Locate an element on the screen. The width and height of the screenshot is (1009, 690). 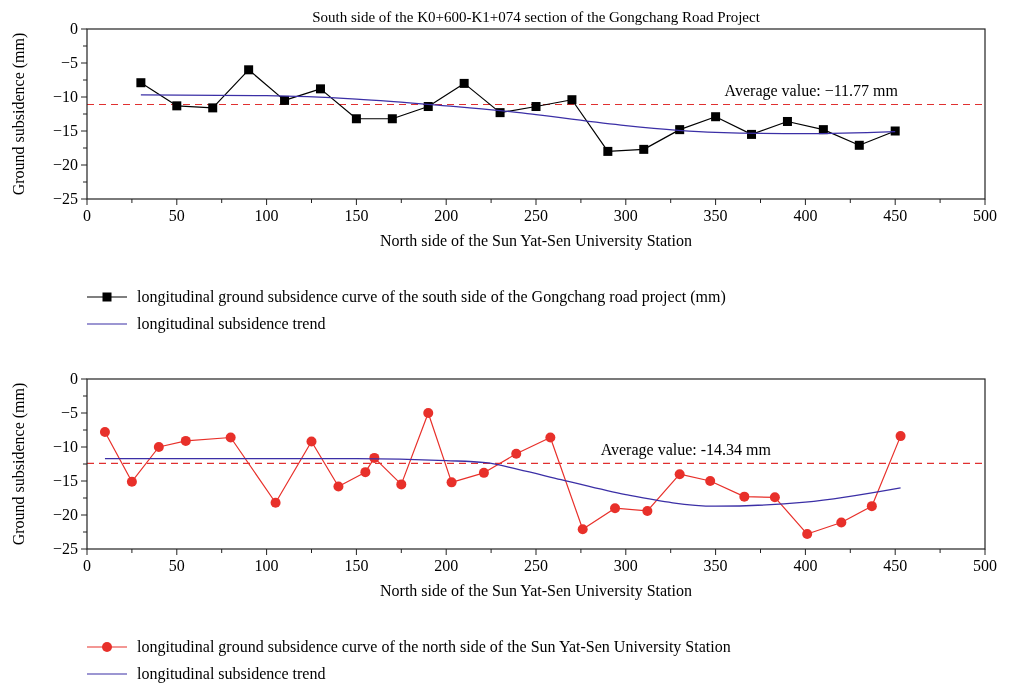
annotation: Average value: −11.77 mm is located at coordinates (811, 91).